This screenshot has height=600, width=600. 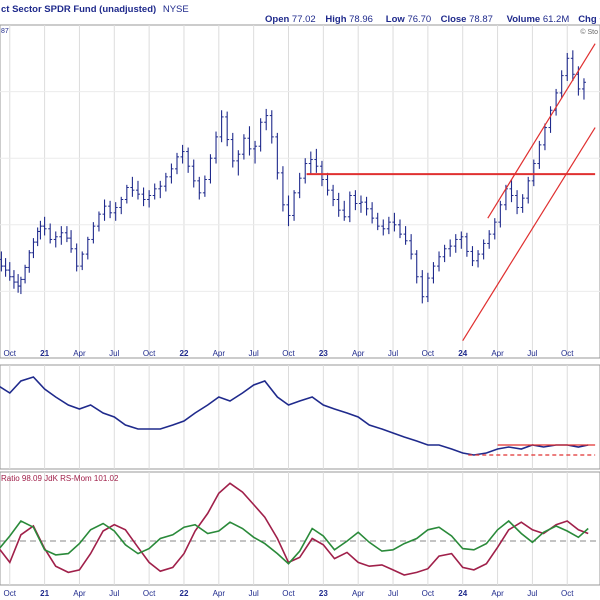 I want to click on rrg-x-tick-label: 22, so click(x=184, y=593).